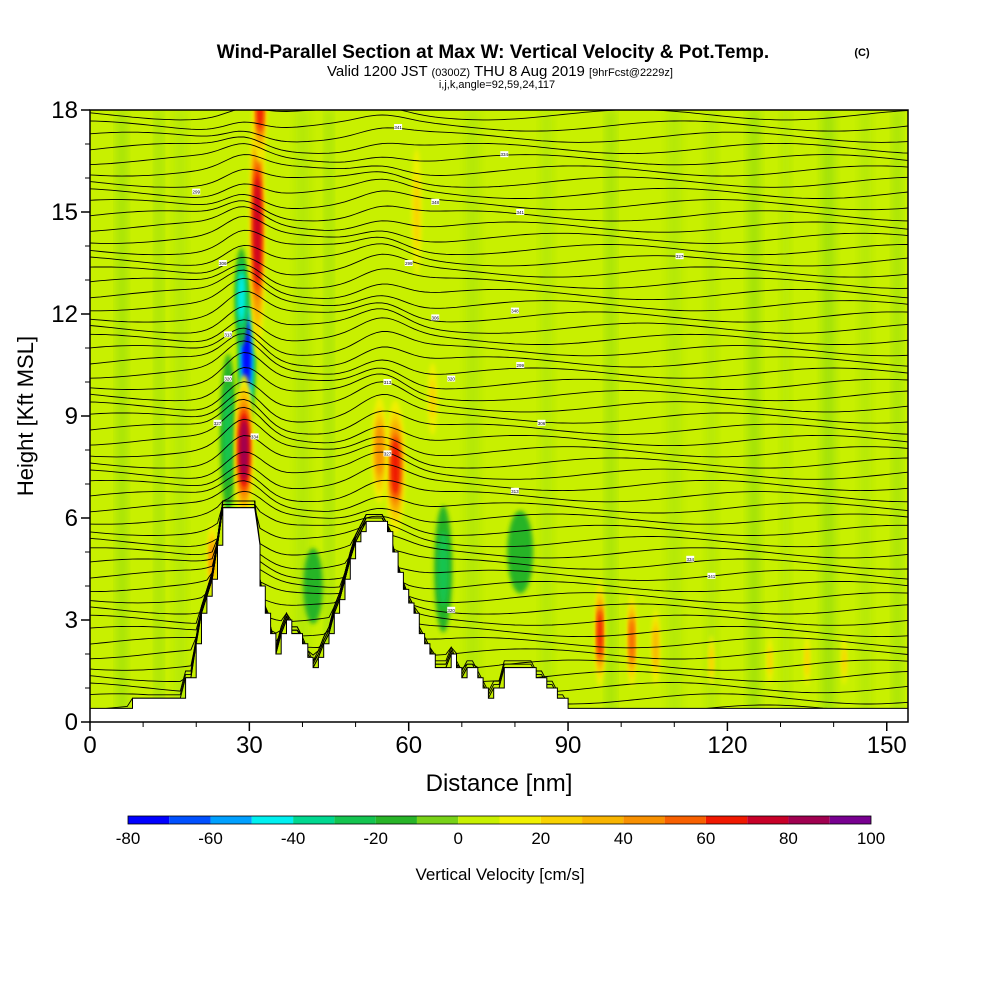  What do you see at coordinates (25, 416) in the screenshot?
I see `y-axis-label: Height [Kft MSL]` at bounding box center [25, 416].